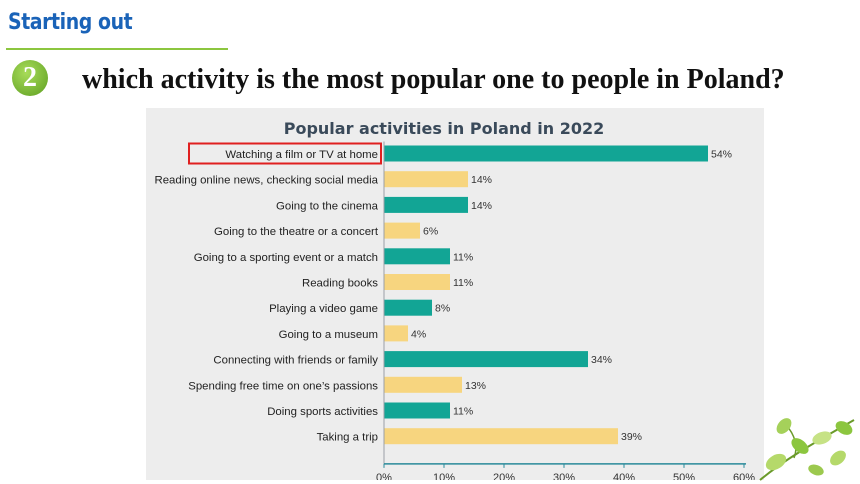 The width and height of the screenshot is (860, 484). What do you see at coordinates (744, 476) in the screenshot?
I see `x-tick-label: 60%` at bounding box center [744, 476].